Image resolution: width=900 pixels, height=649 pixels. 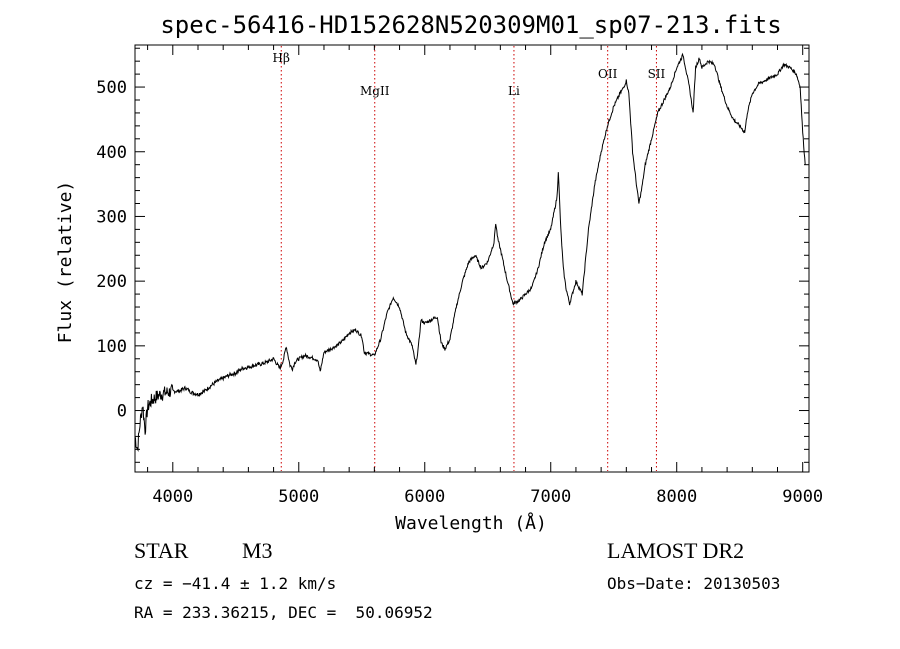 What do you see at coordinates (471, 523) in the screenshot?
I see `x-axis-label: Wavelength (Å)` at bounding box center [471, 523].